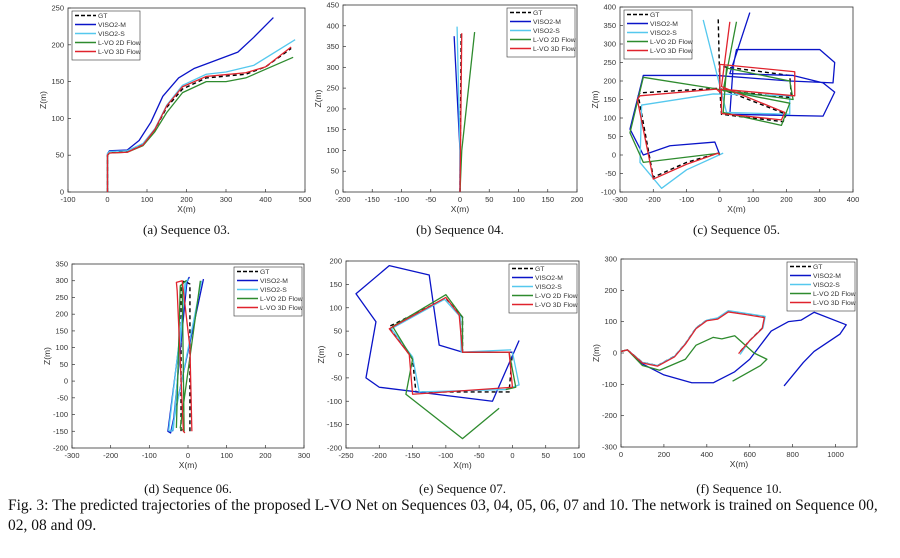  I want to click on x-tick-label: -250, so click(345, 455).